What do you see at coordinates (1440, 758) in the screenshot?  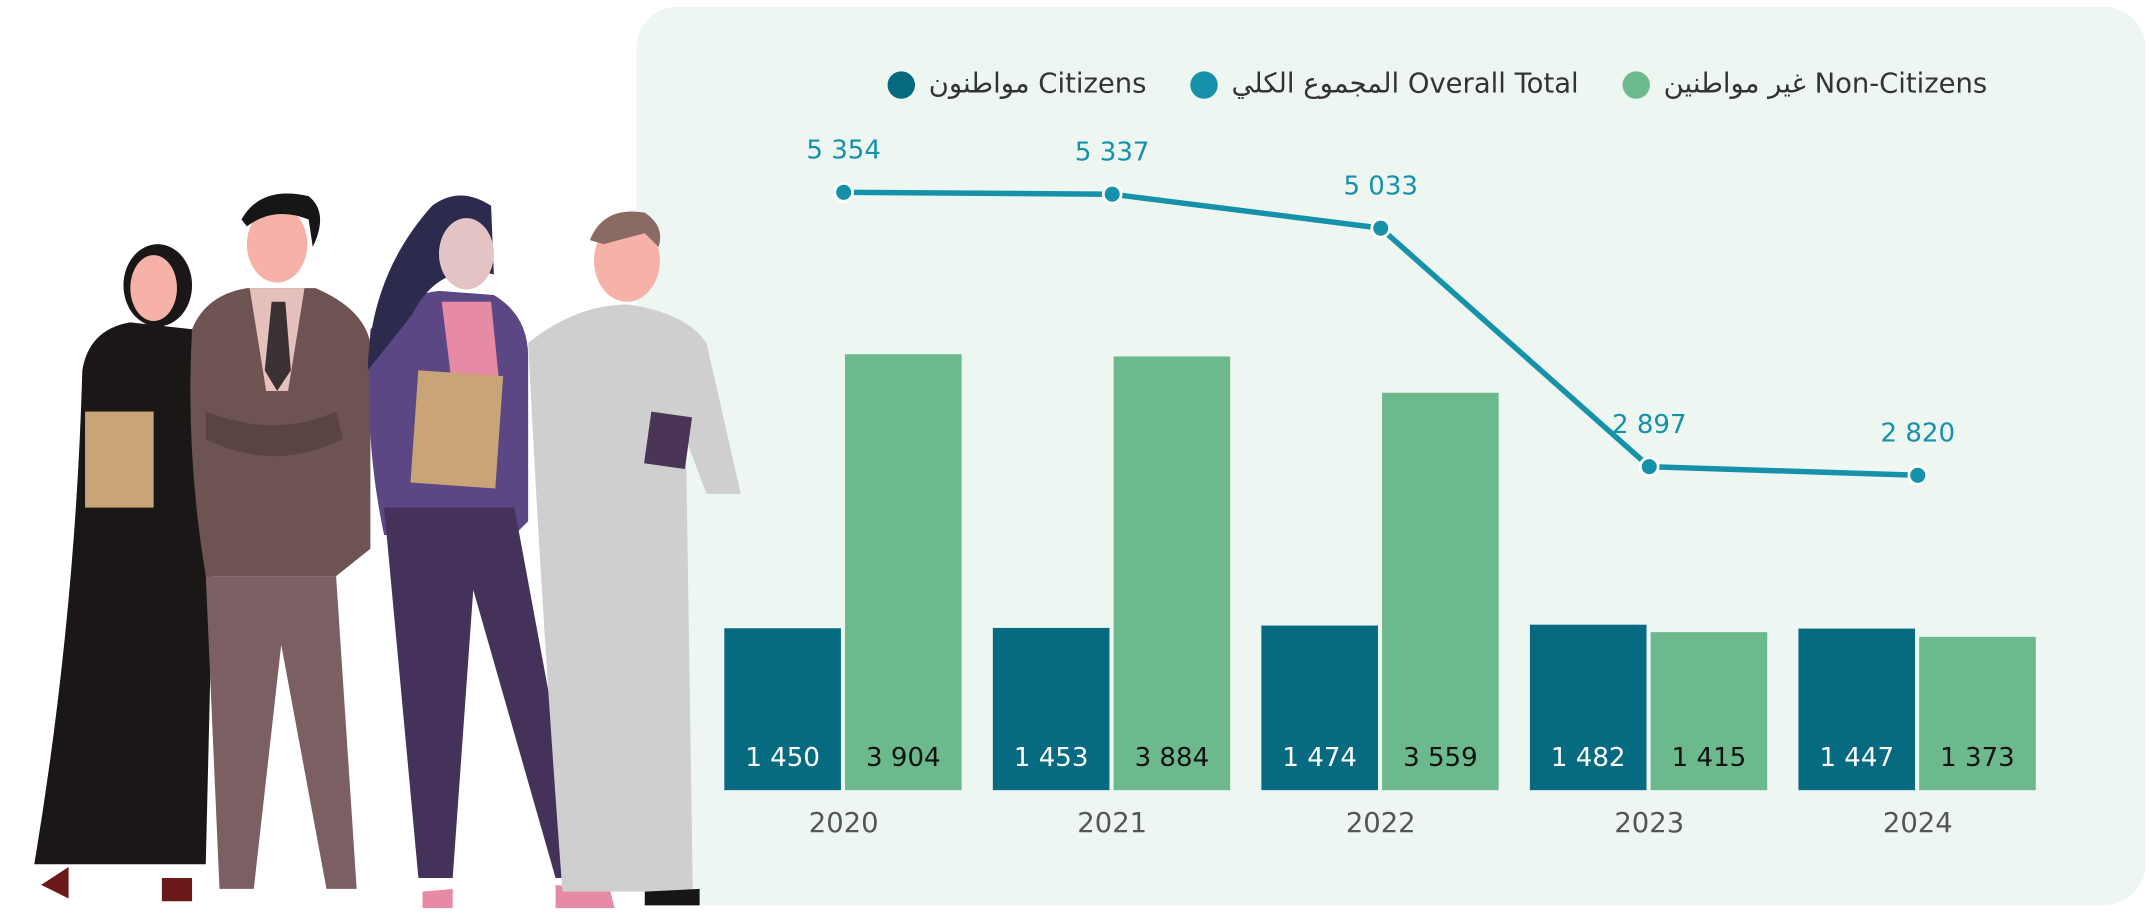 I see `value-label: 3 559` at bounding box center [1440, 758].